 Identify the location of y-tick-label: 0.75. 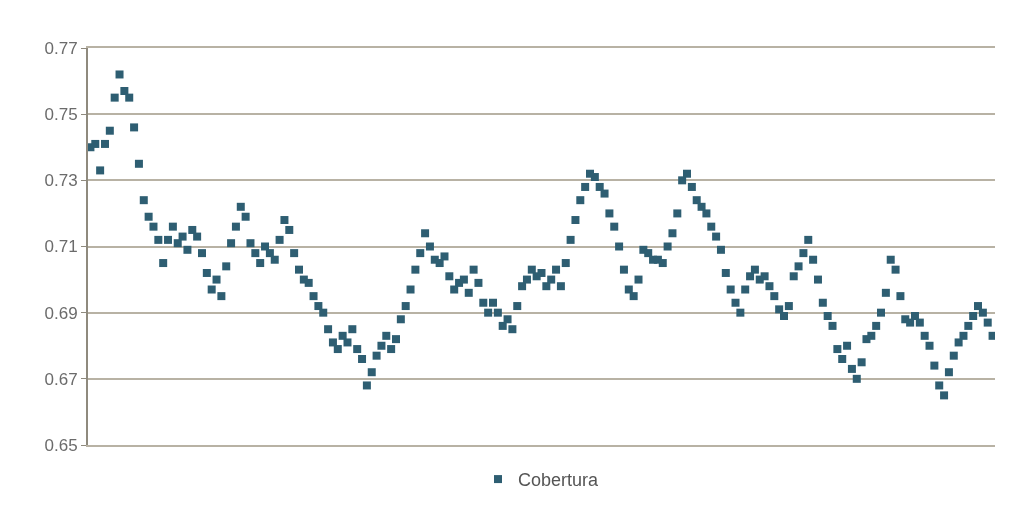
(61, 115).